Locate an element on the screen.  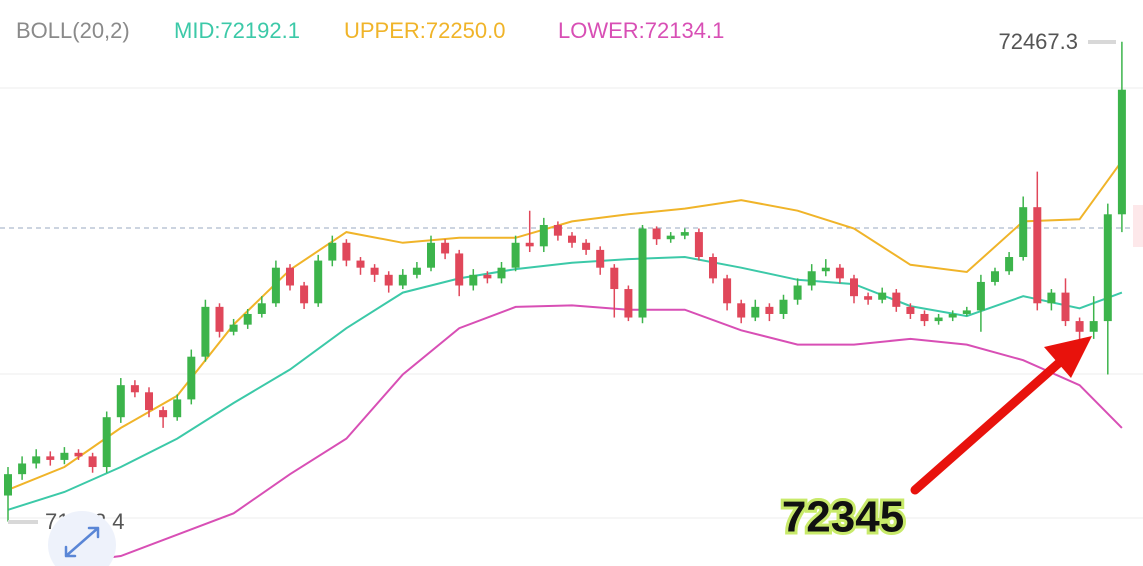
price-tag is located at coordinates (1138, 226).